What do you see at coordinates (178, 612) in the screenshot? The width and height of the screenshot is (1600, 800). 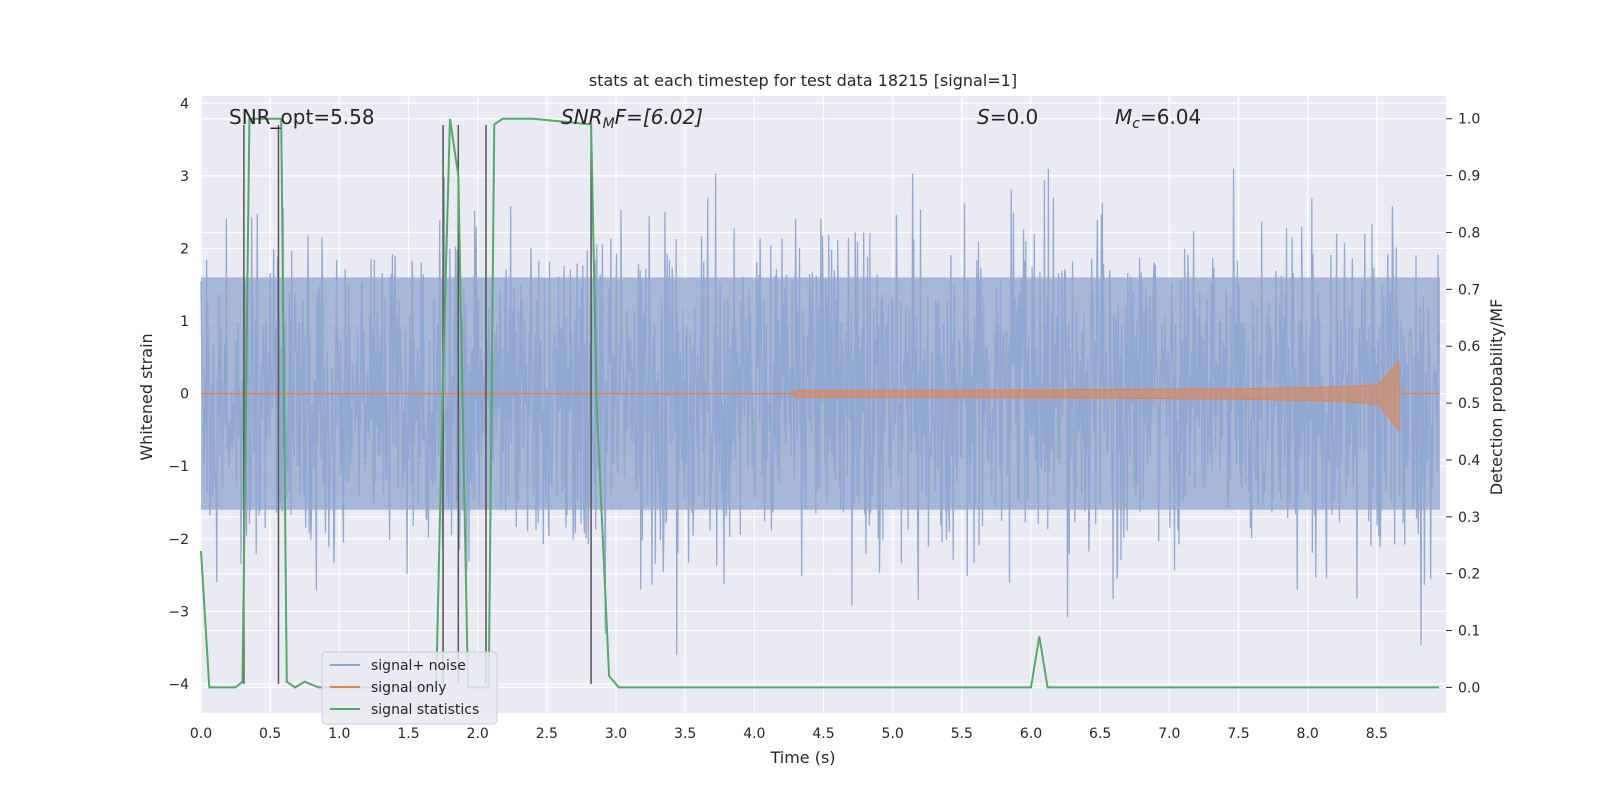 I see `y-tick-label: −3` at bounding box center [178, 612].